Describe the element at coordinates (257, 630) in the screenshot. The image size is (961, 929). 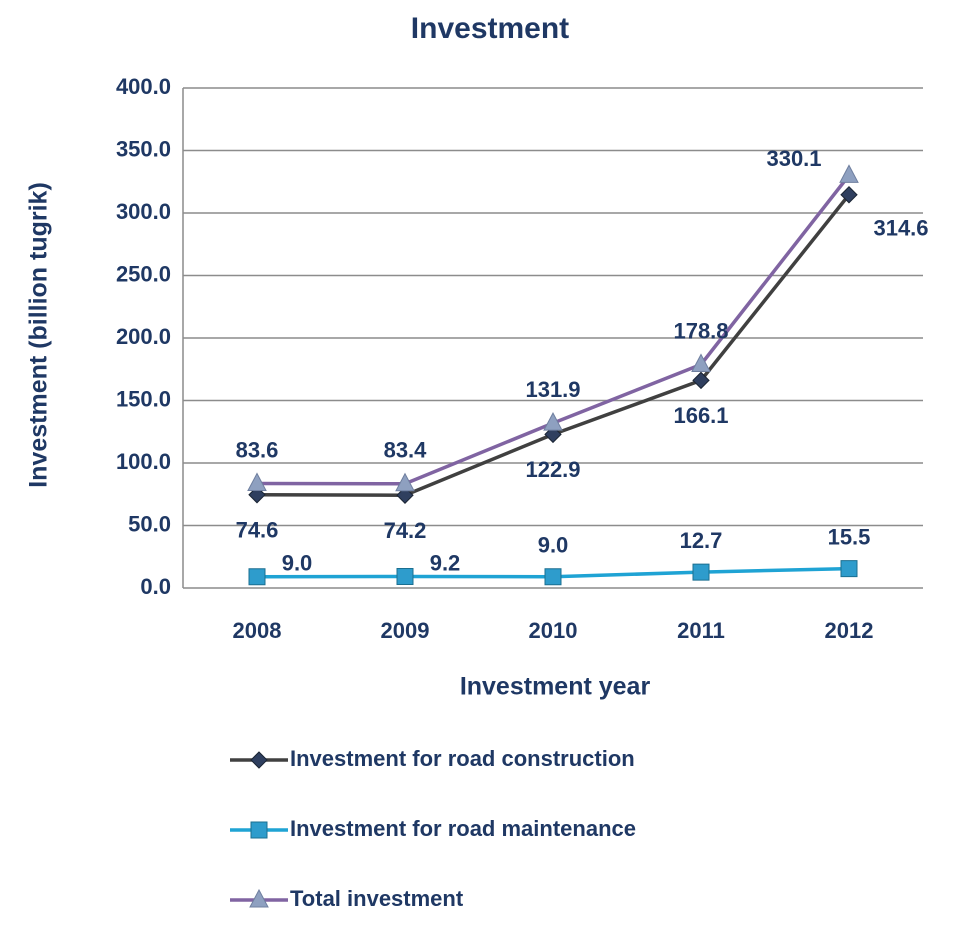
I see `x-tick-label: 2008` at that location.